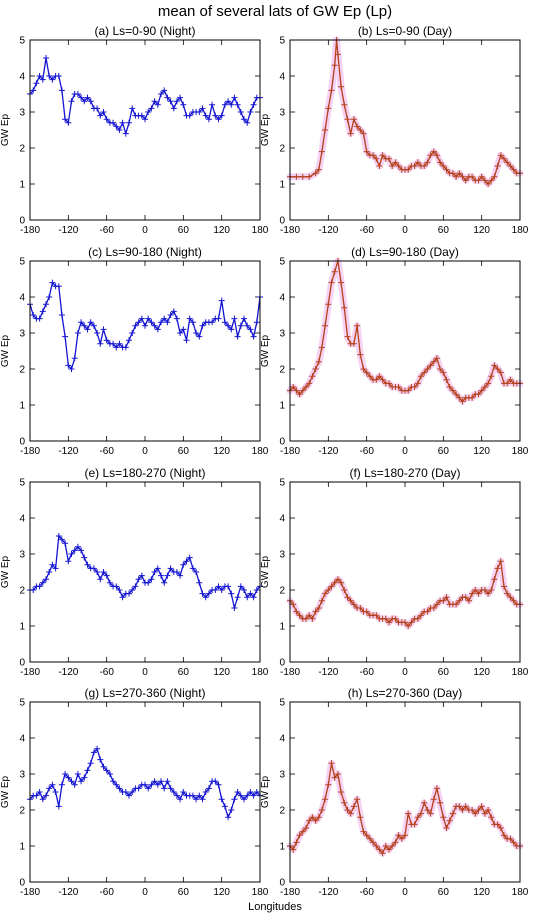  I want to click on y-axis-label: GW Ep, so click(265, 350).